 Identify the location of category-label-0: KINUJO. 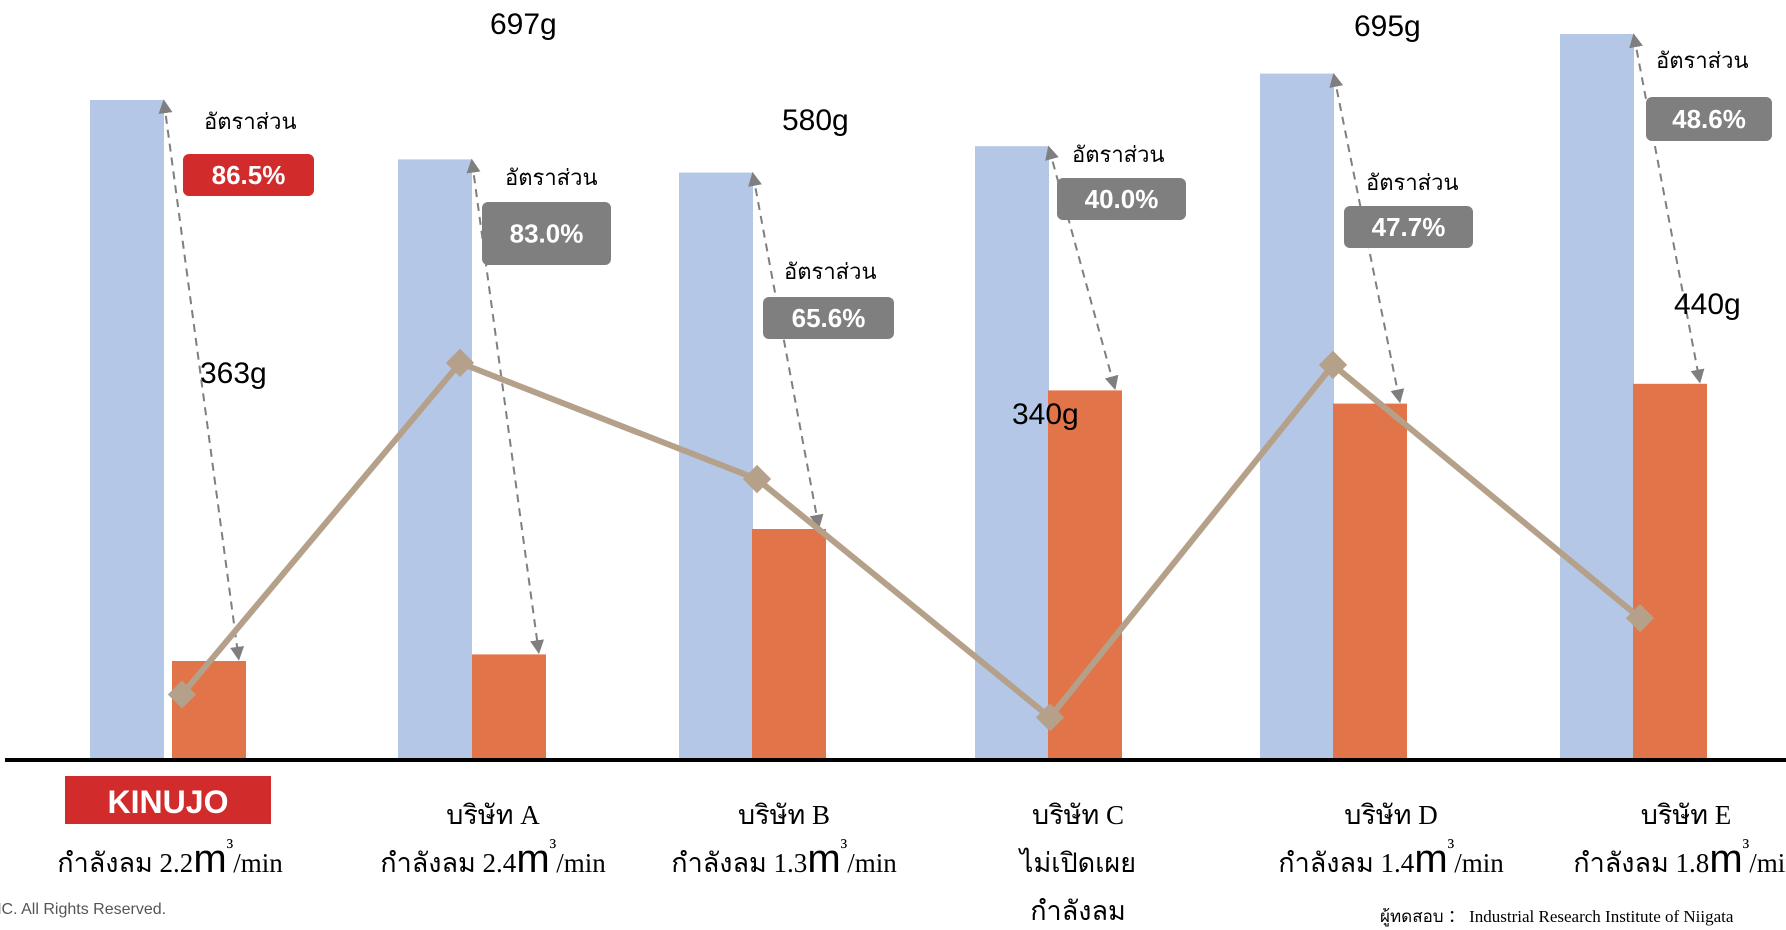
(168, 802).